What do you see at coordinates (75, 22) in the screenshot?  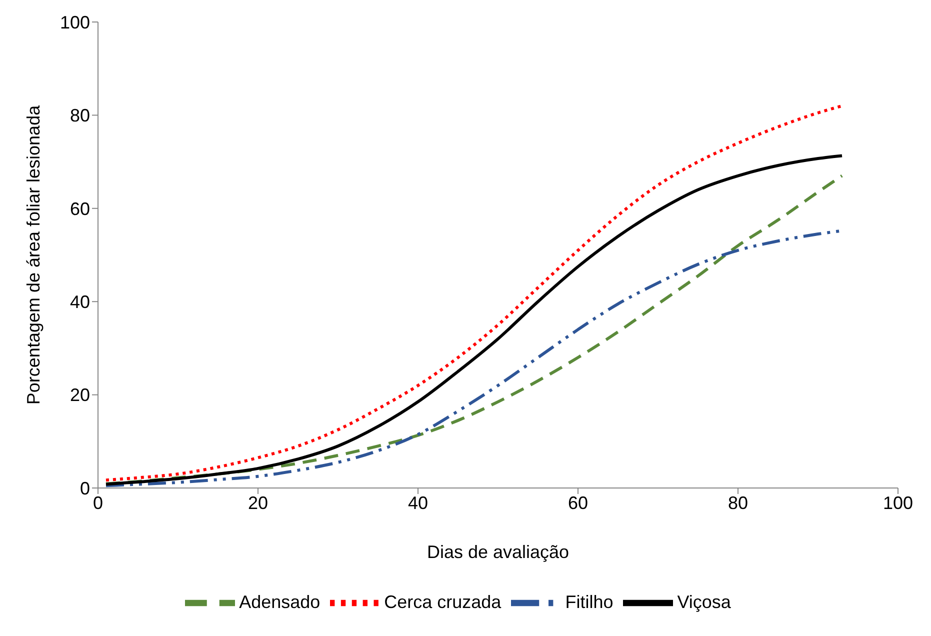 I see `y-tick-label: 100` at bounding box center [75, 22].